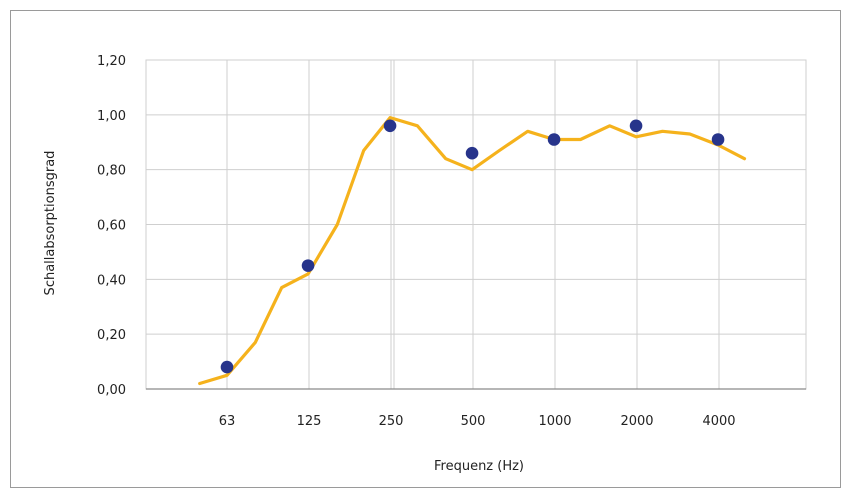 The image size is (853, 500). I want to click on y-tick-label: 0,40, so click(111, 280).